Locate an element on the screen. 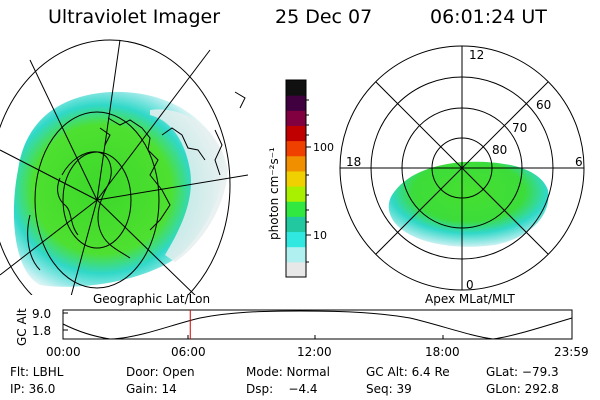  colorbar-tick-10: 10 is located at coordinates (320, 235).